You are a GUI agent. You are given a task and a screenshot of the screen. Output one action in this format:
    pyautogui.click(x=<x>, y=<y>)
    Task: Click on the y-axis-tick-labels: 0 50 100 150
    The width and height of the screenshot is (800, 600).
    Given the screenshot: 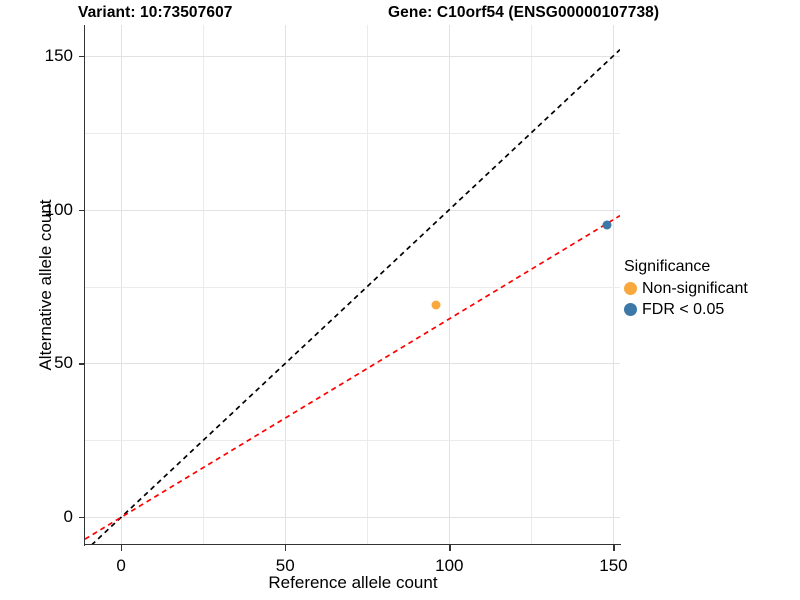 What is the action you would take?
    pyautogui.click(x=36, y=300)
    